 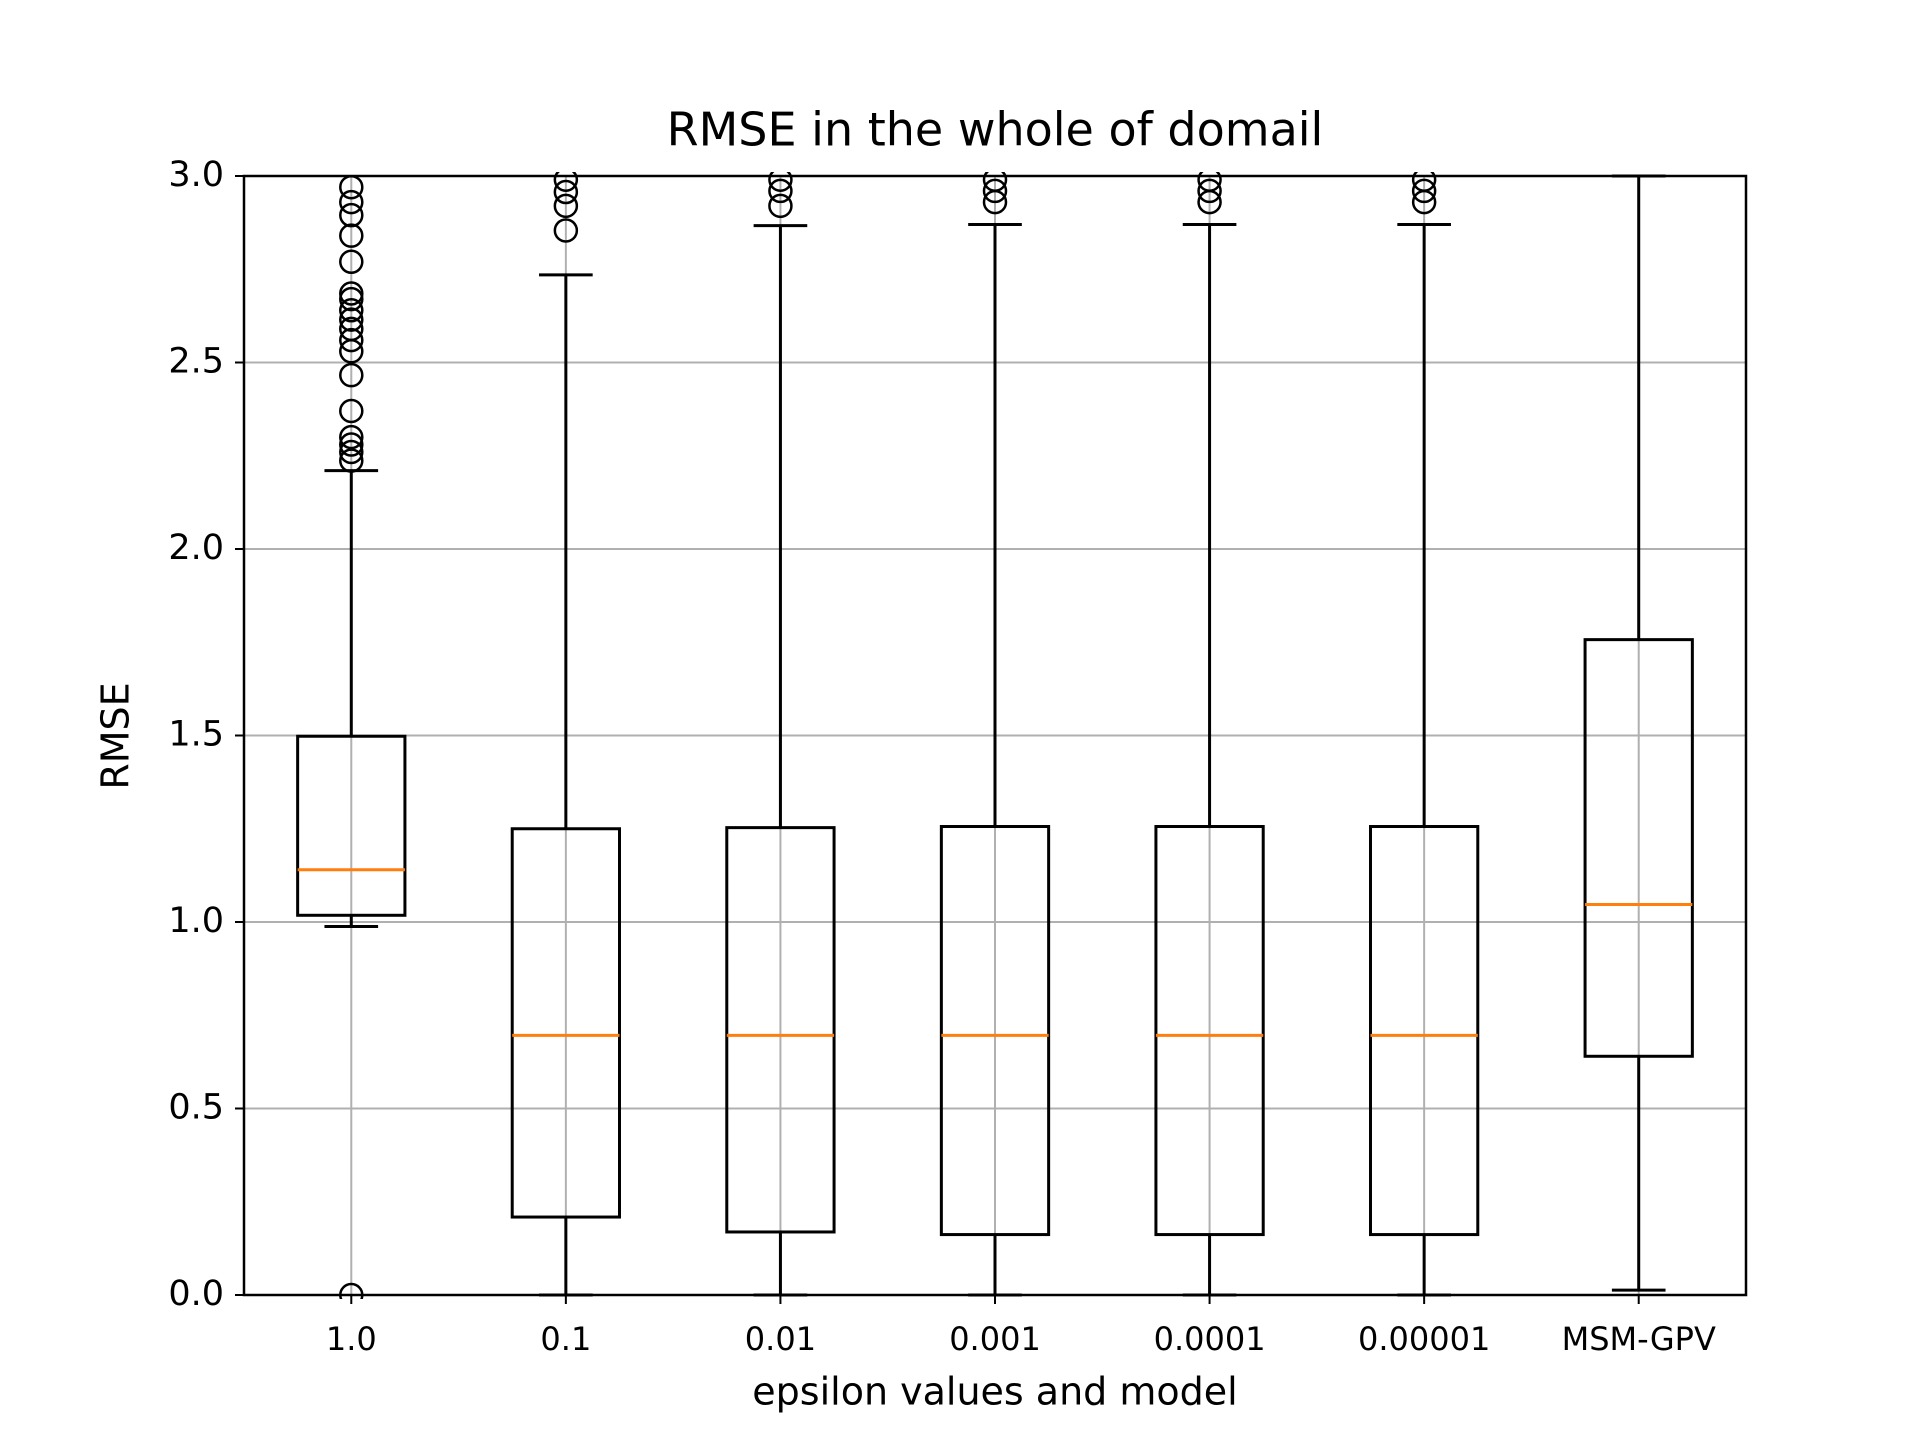 I want to click on y-tick-label: 2.5, so click(x=196, y=362).